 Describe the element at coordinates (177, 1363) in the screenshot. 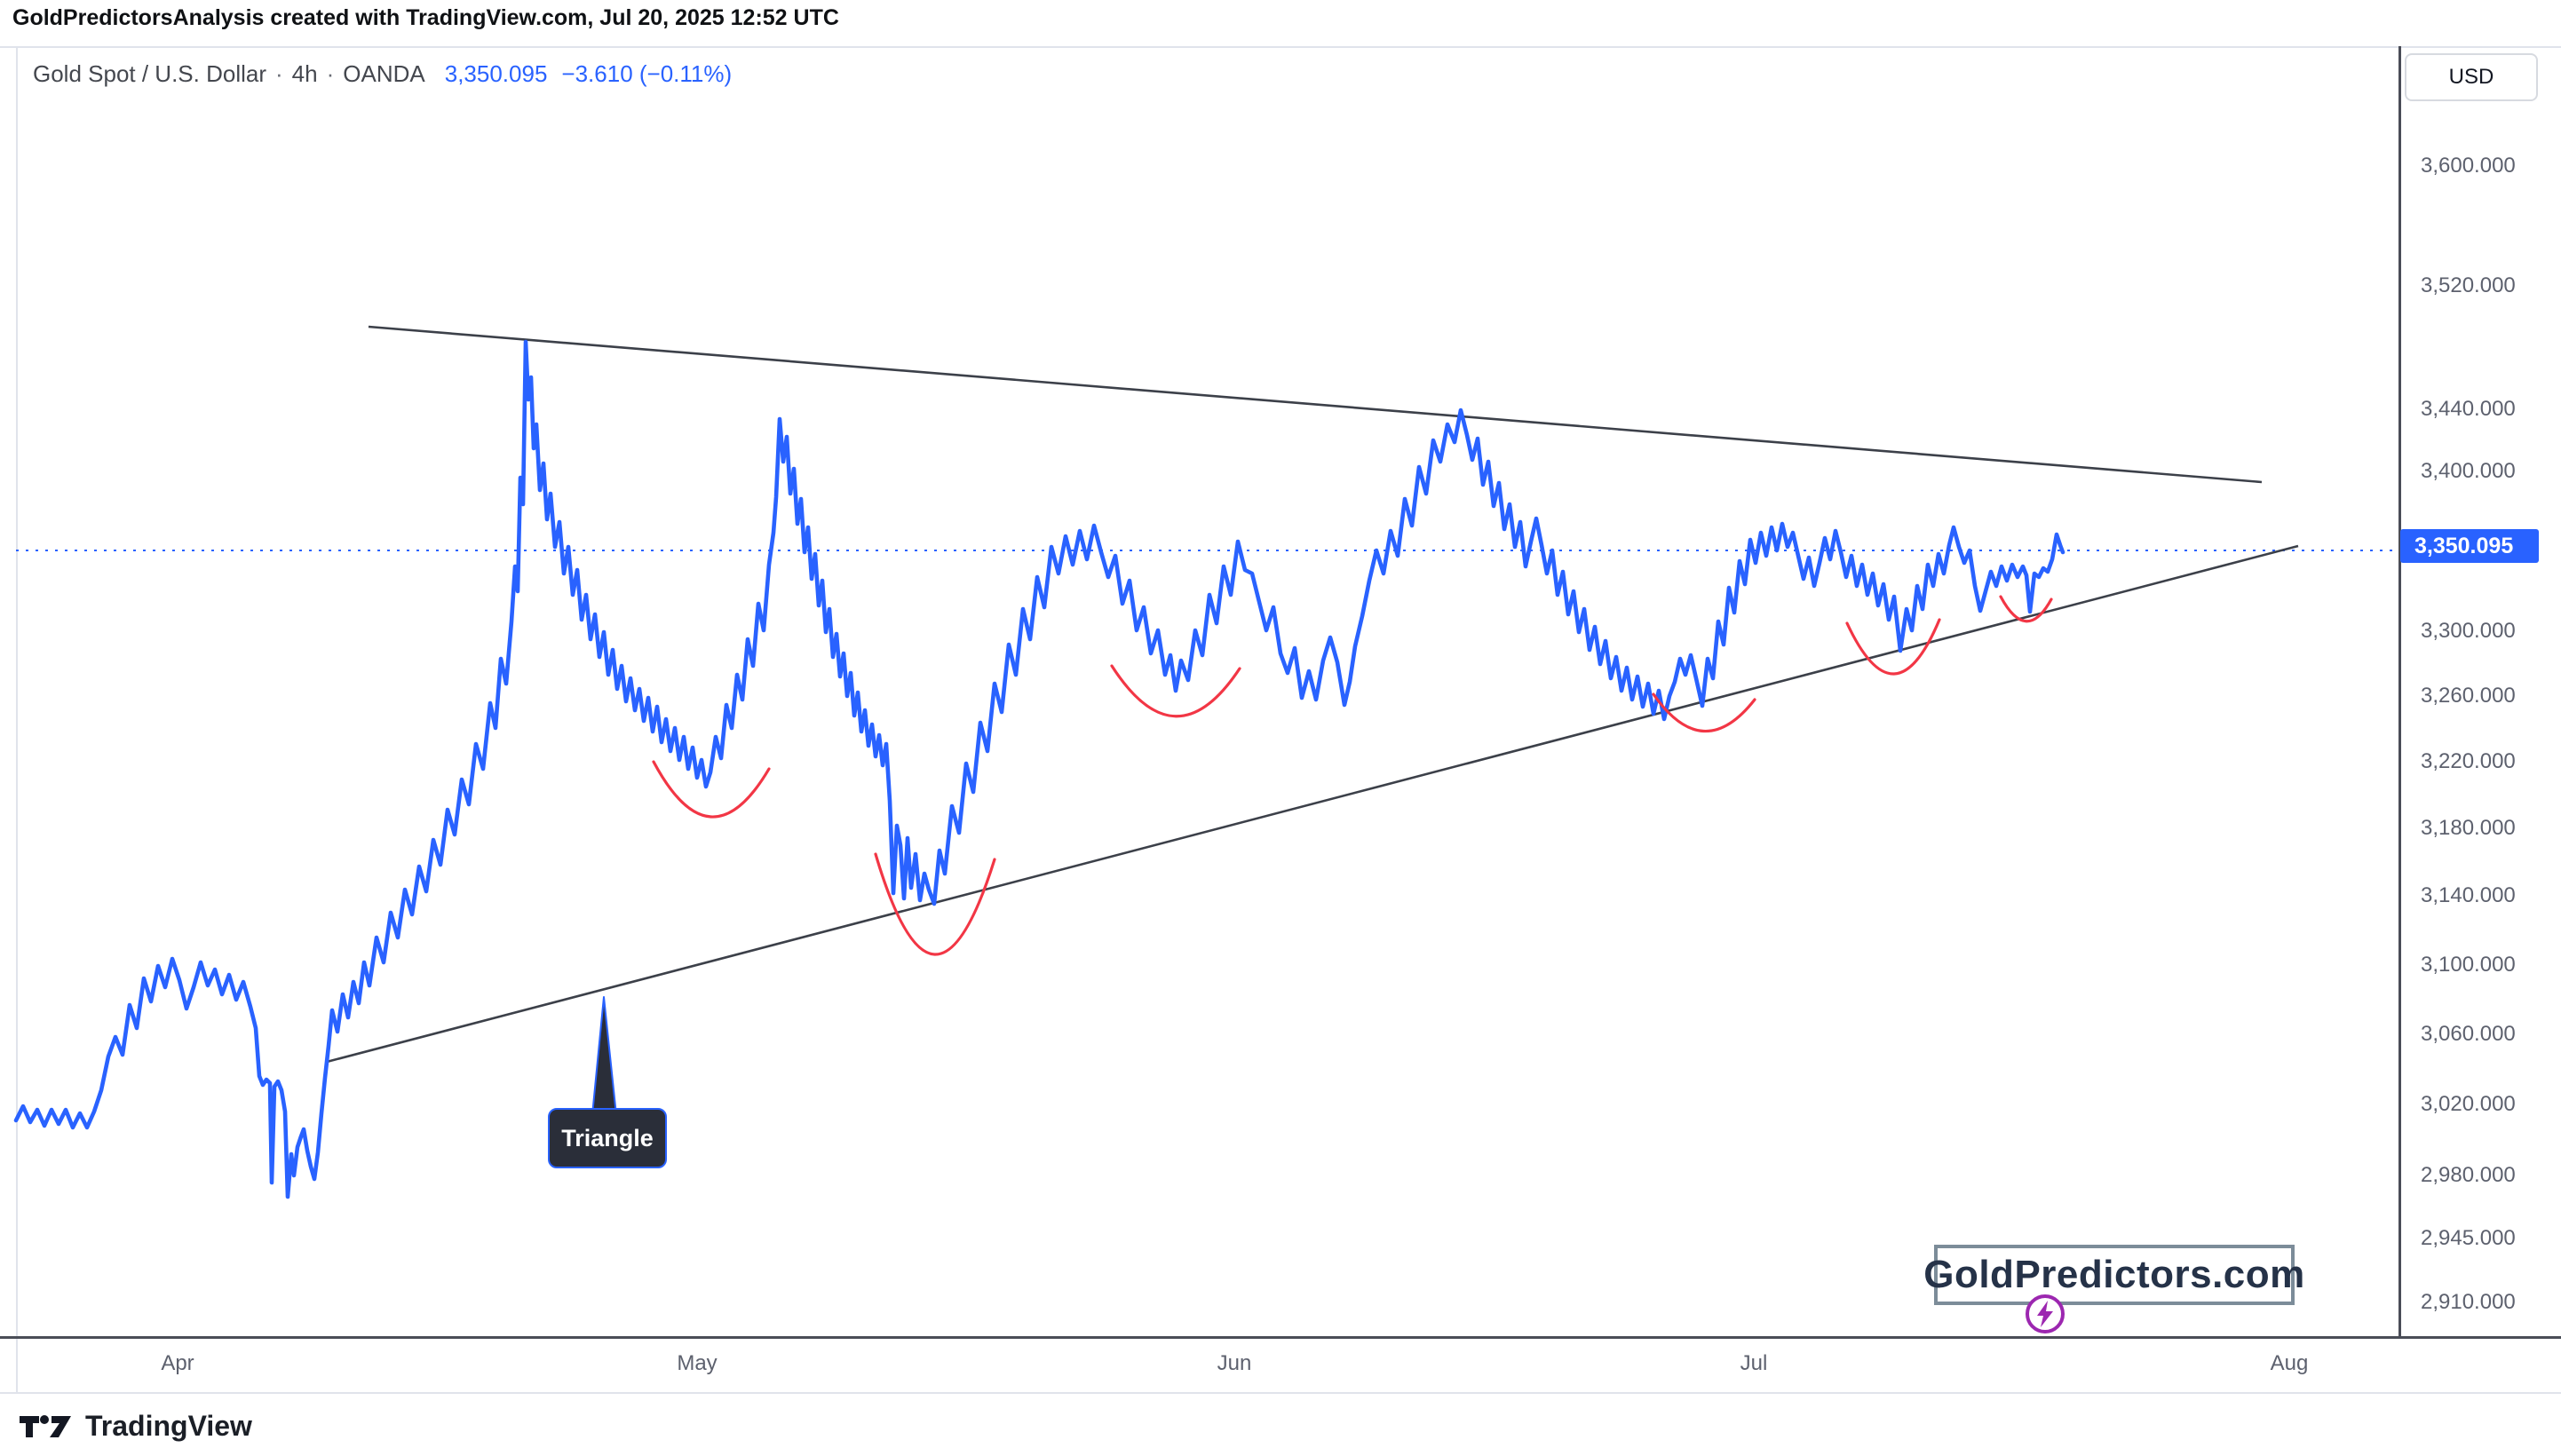

I see `time-axis-label: Apr` at that location.